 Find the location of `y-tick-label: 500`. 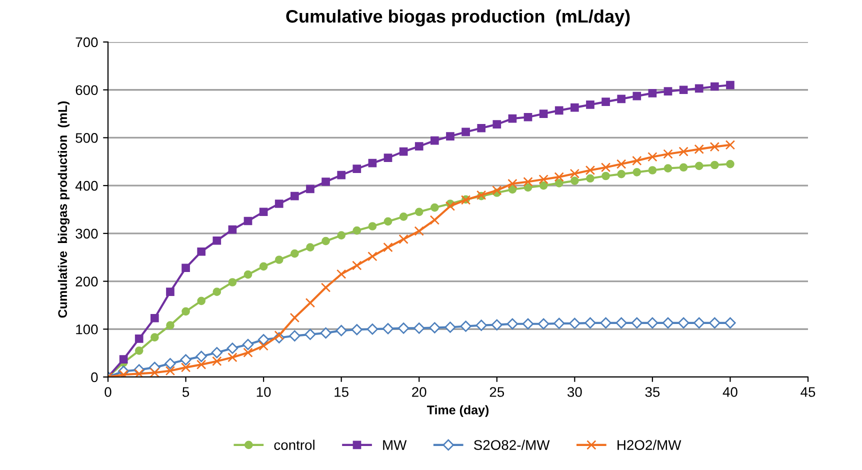

y-tick-label: 500 is located at coordinates (87, 138).